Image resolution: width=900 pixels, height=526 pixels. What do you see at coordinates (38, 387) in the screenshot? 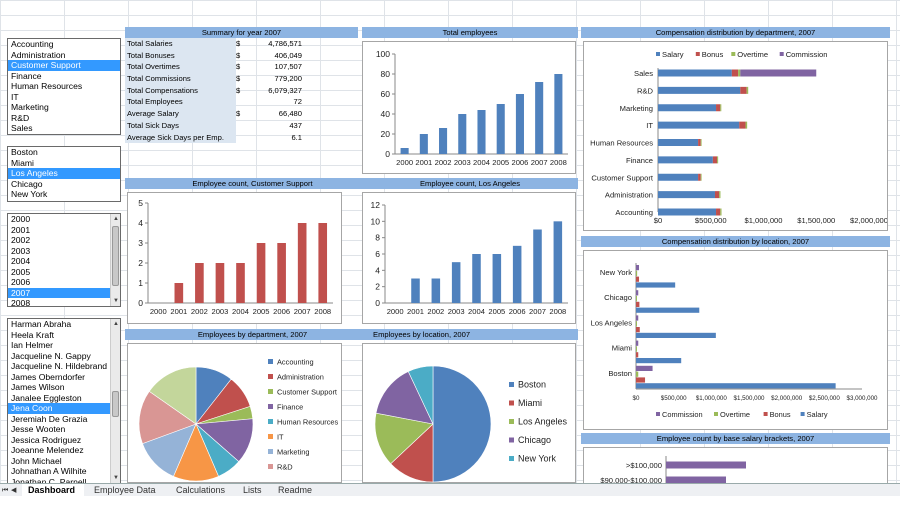
I see `employee-item: James Wilson` at bounding box center [38, 387].